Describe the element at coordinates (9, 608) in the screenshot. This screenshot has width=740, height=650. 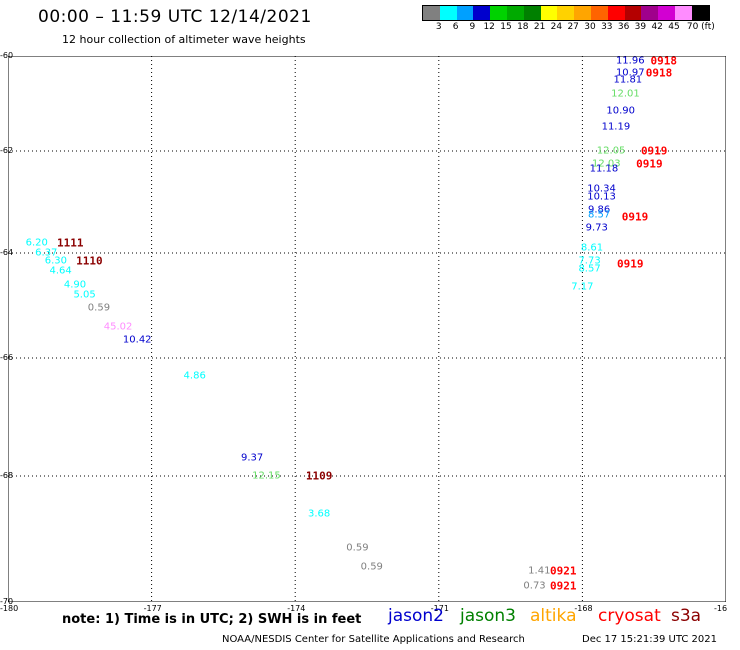
I see `longitude-tick-label: -180` at that location.